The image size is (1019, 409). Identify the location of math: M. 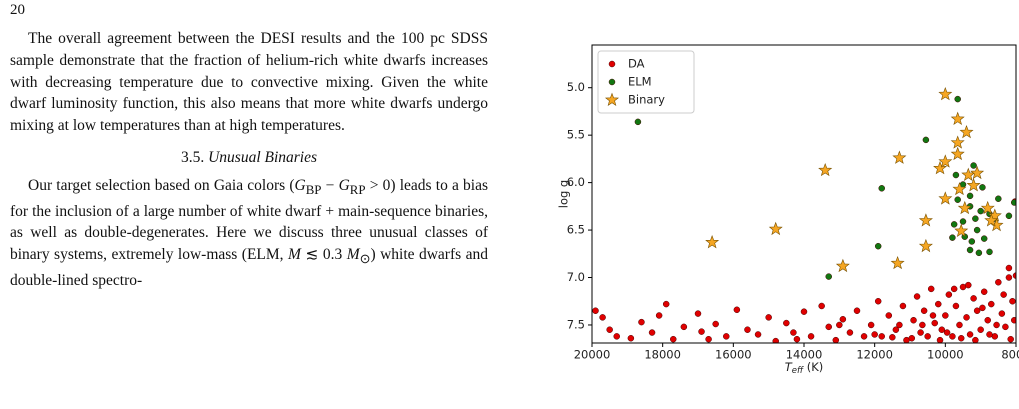
(294, 255).